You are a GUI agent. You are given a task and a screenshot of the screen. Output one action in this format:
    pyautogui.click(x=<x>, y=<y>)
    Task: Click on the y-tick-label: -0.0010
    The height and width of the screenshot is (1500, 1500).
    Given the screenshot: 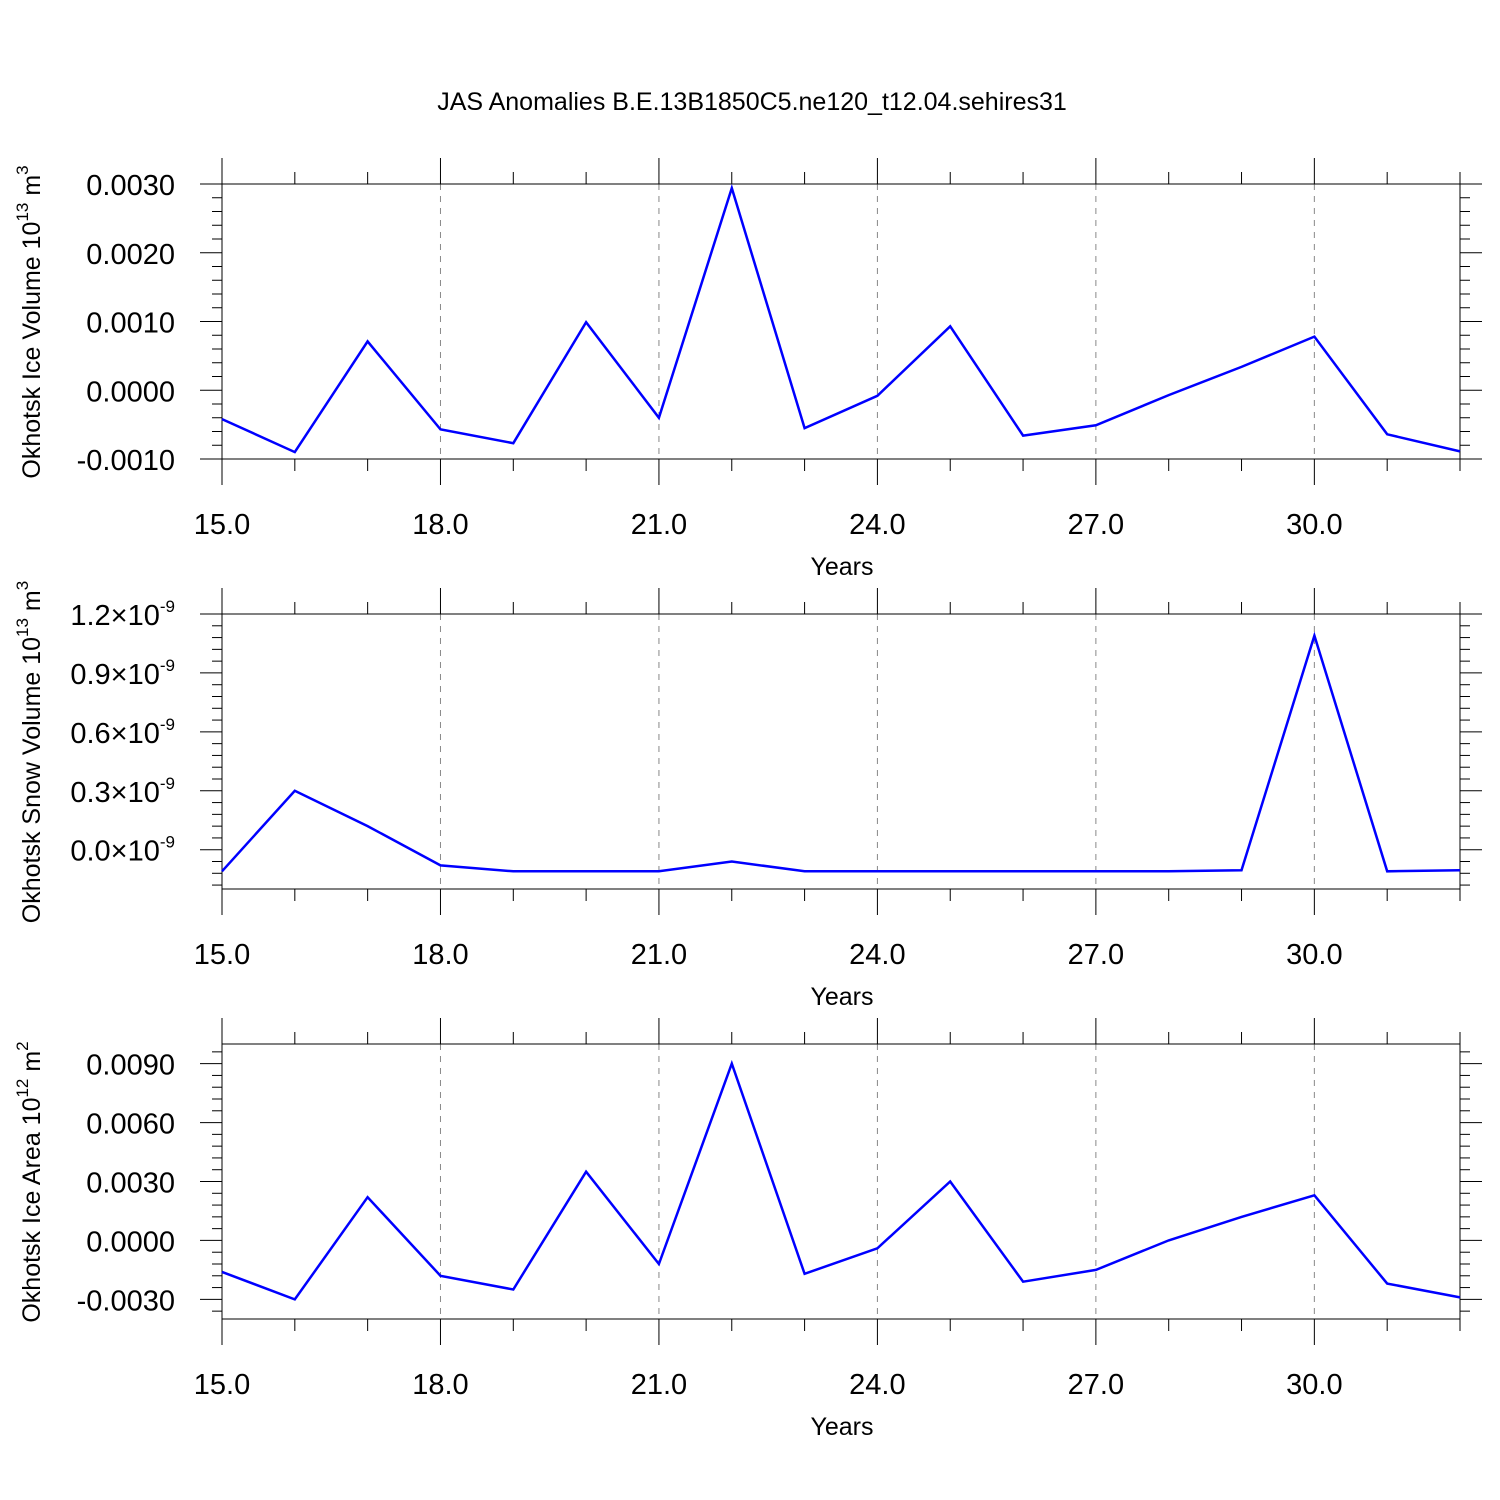 What is the action you would take?
    pyautogui.click(x=126, y=461)
    